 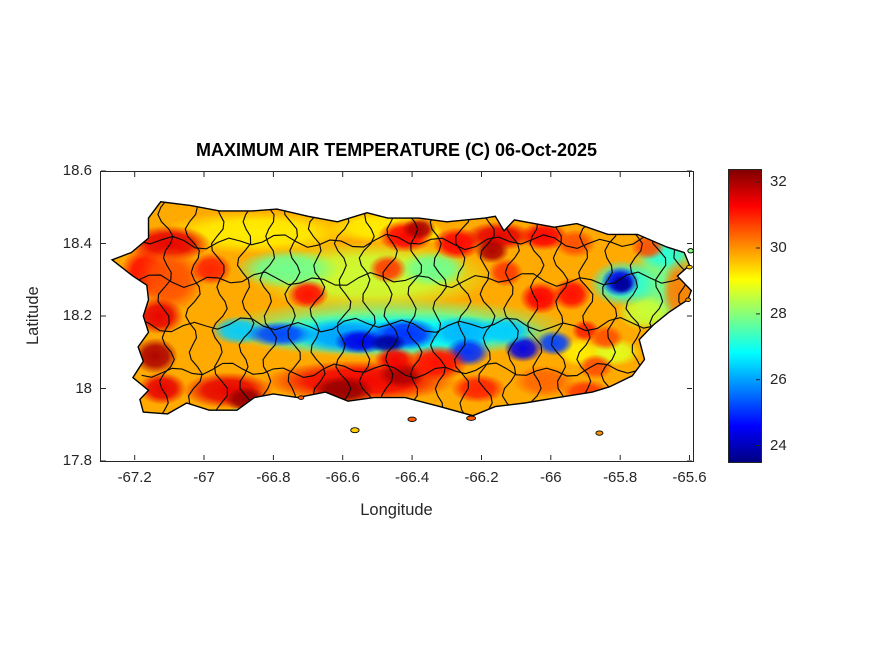 What do you see at coordinates (745, 316) in the screenshot?
I see `colorbar` at bounding box center [745, 316].